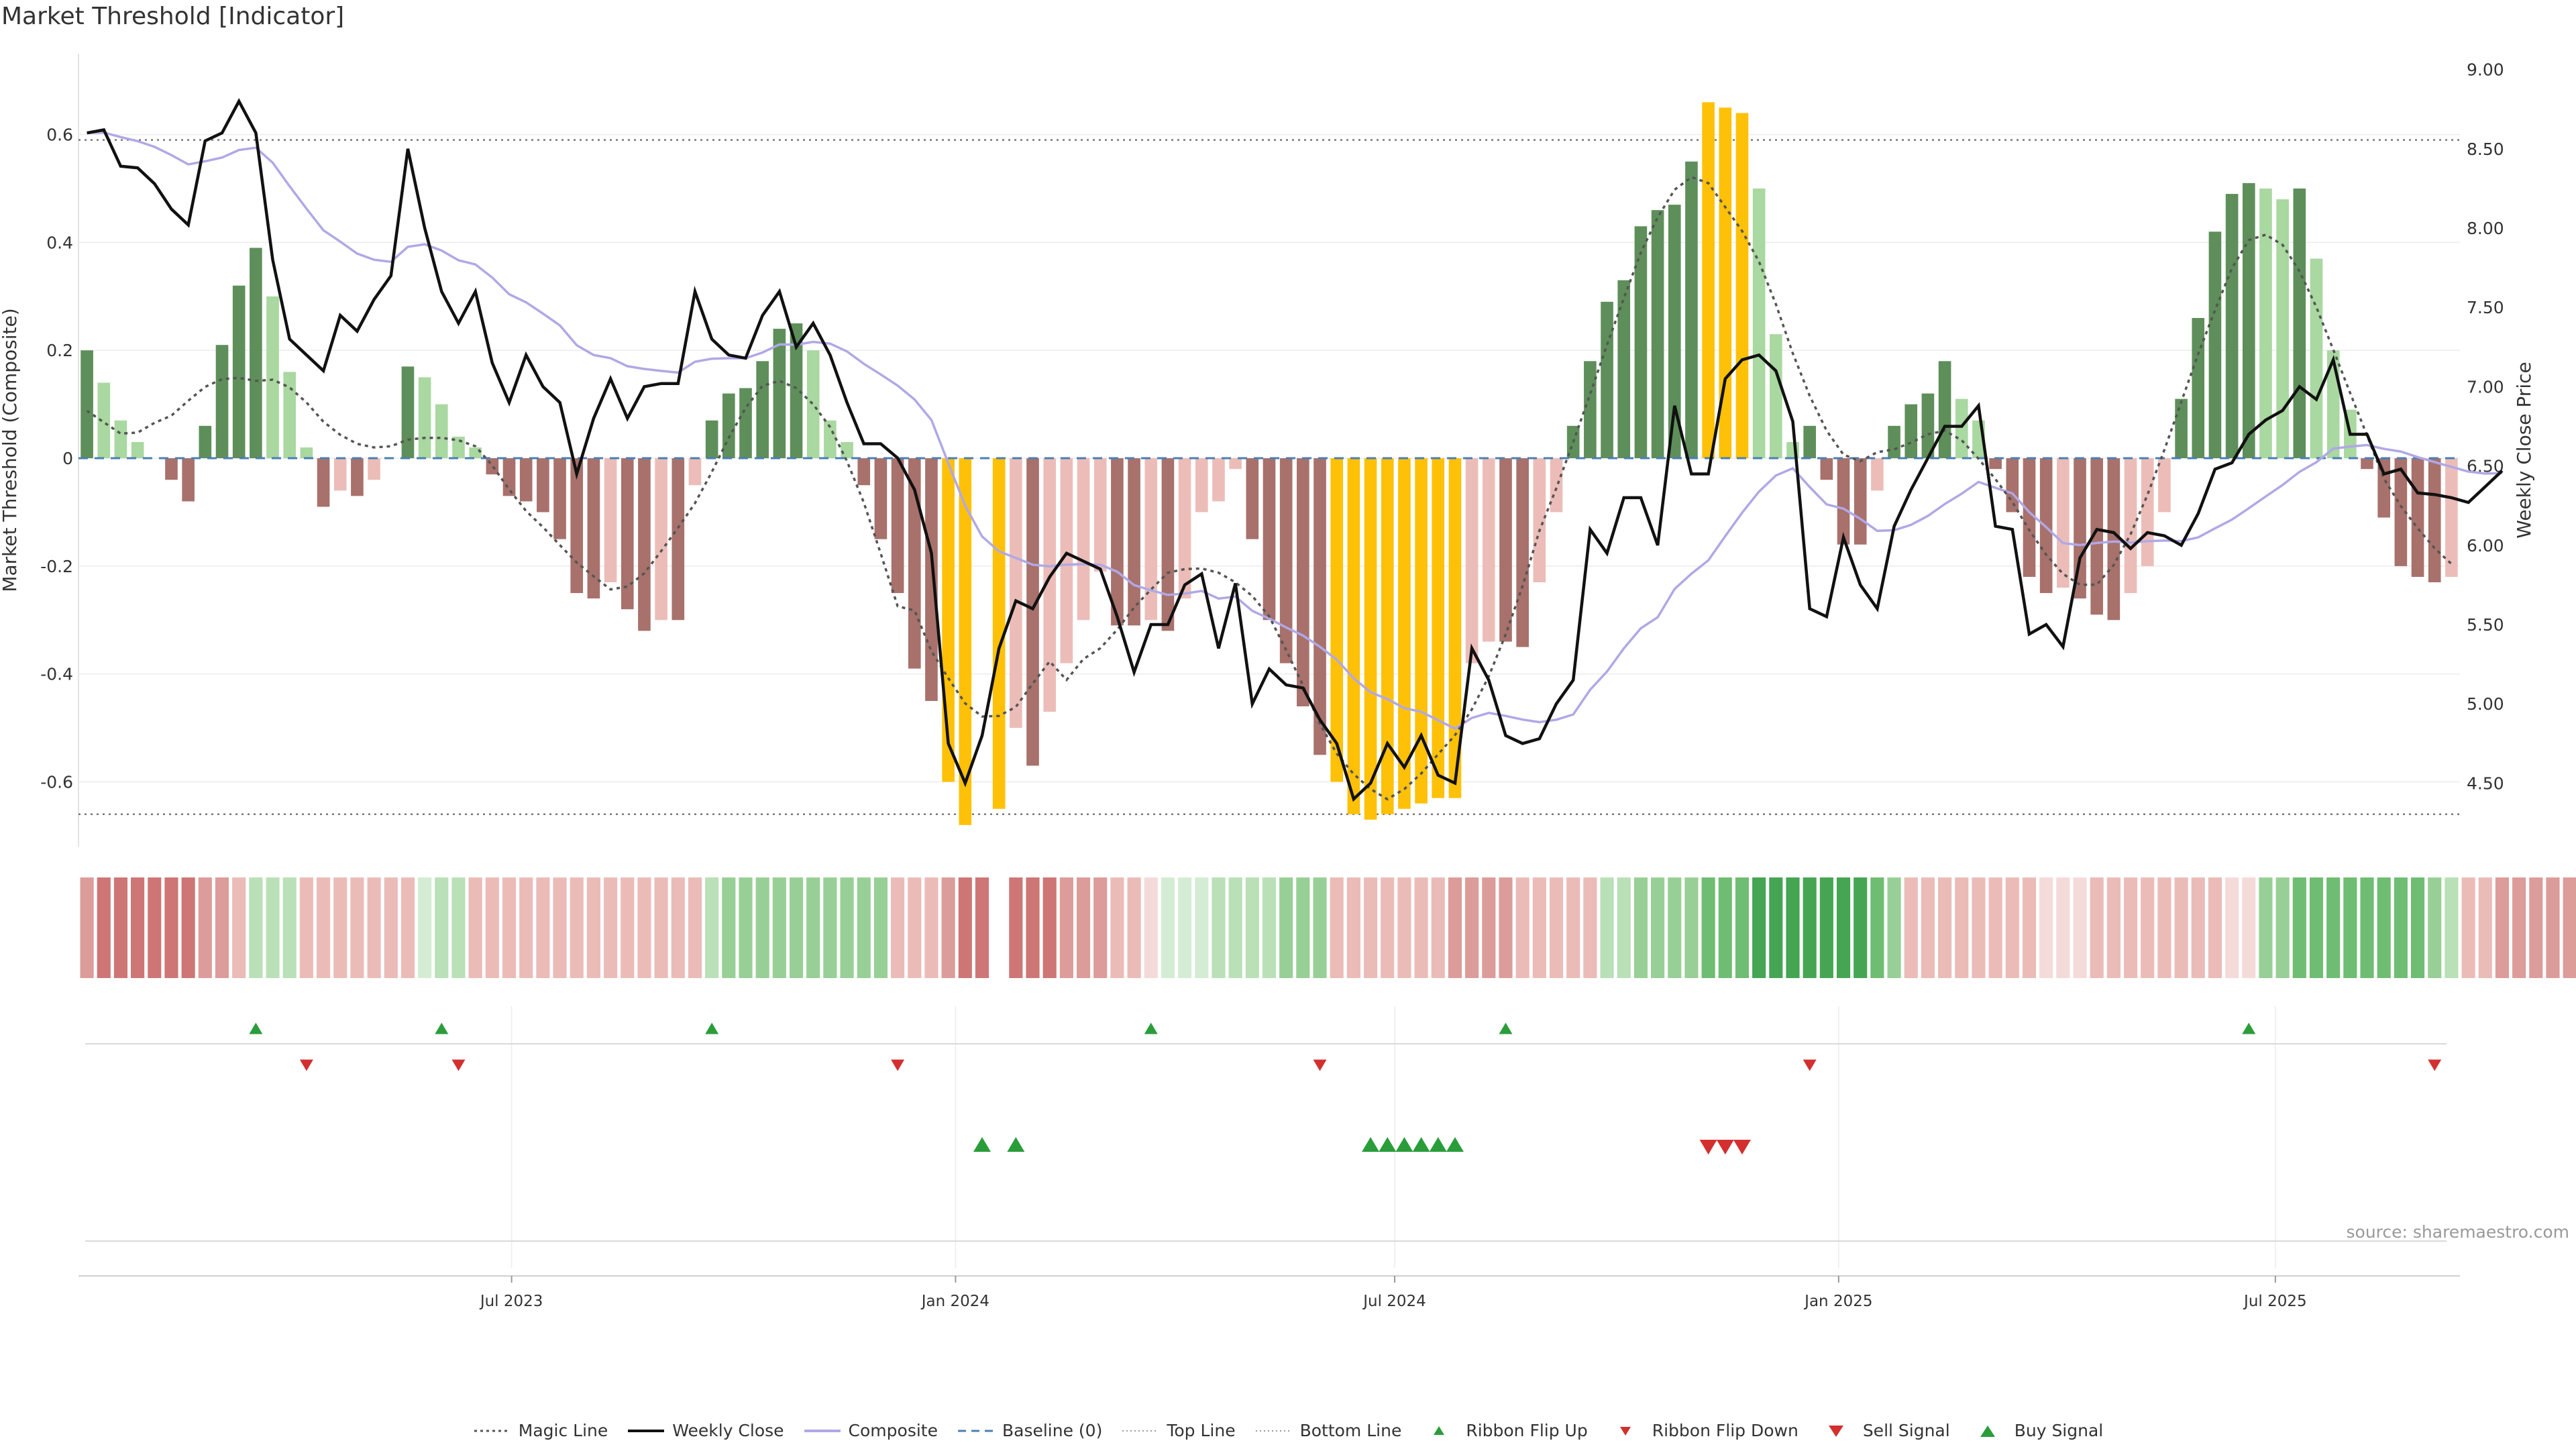  I want to click on left-tick-label: -0.4, so click(56, 674).